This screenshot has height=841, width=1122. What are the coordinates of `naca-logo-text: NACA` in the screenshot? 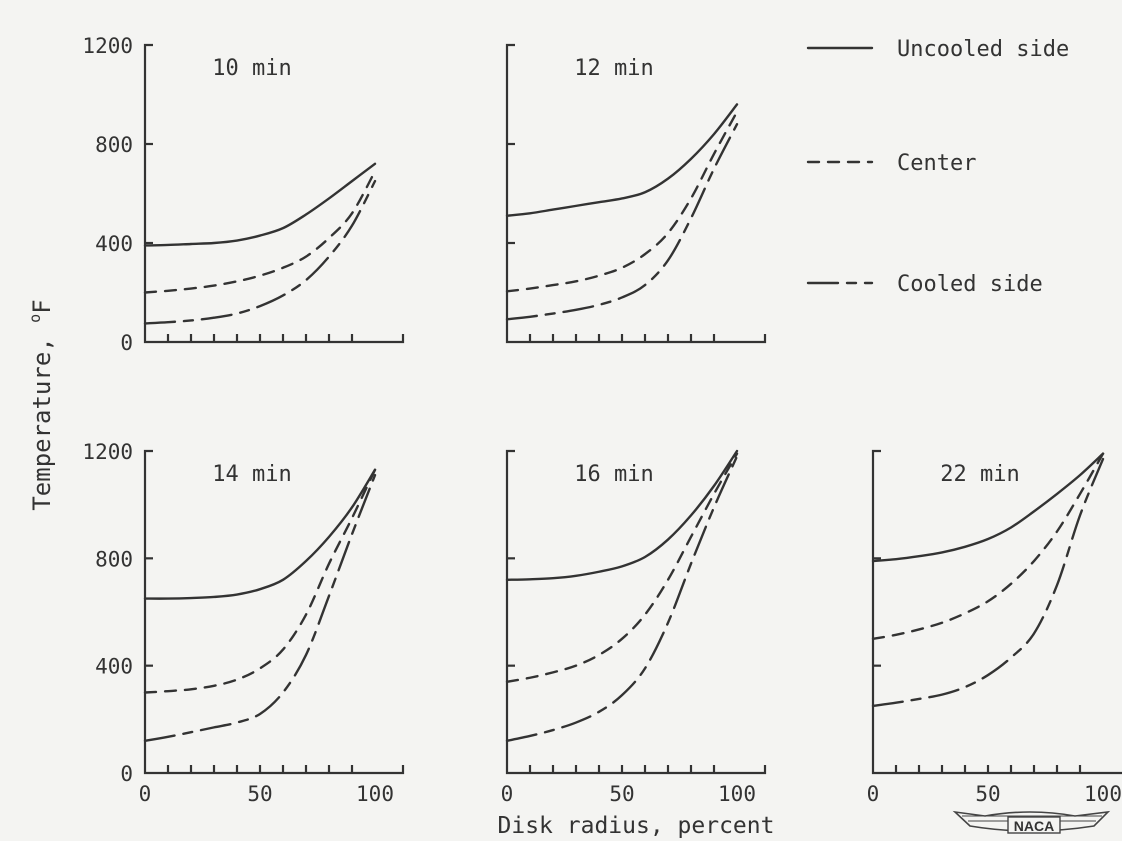 It's located at (1034, 826).